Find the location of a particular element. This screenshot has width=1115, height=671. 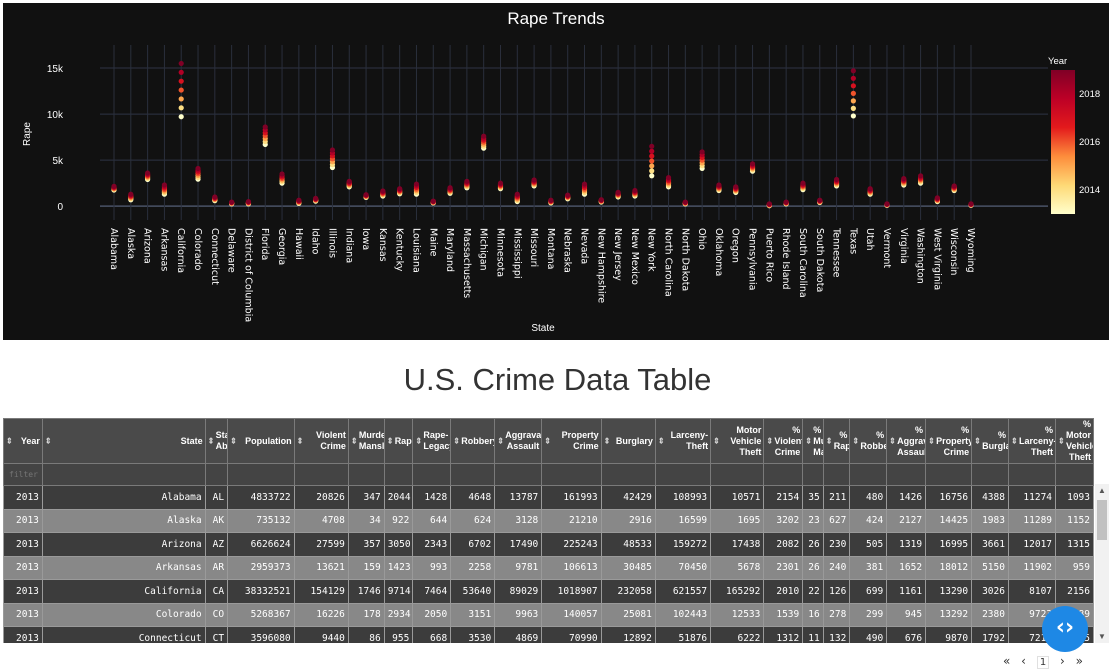

table-cell: 51876 is located at coordinates (683, 634).